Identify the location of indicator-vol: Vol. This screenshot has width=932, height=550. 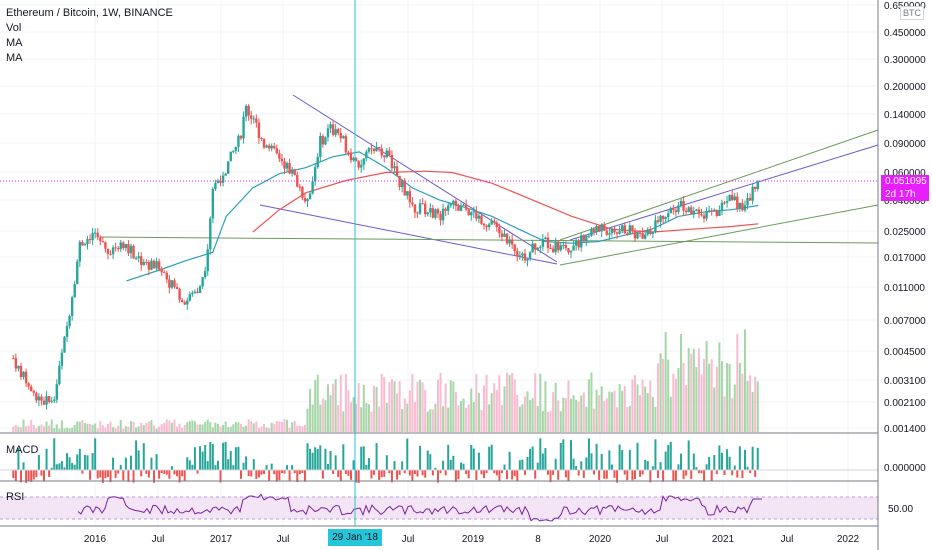
(14, 28).